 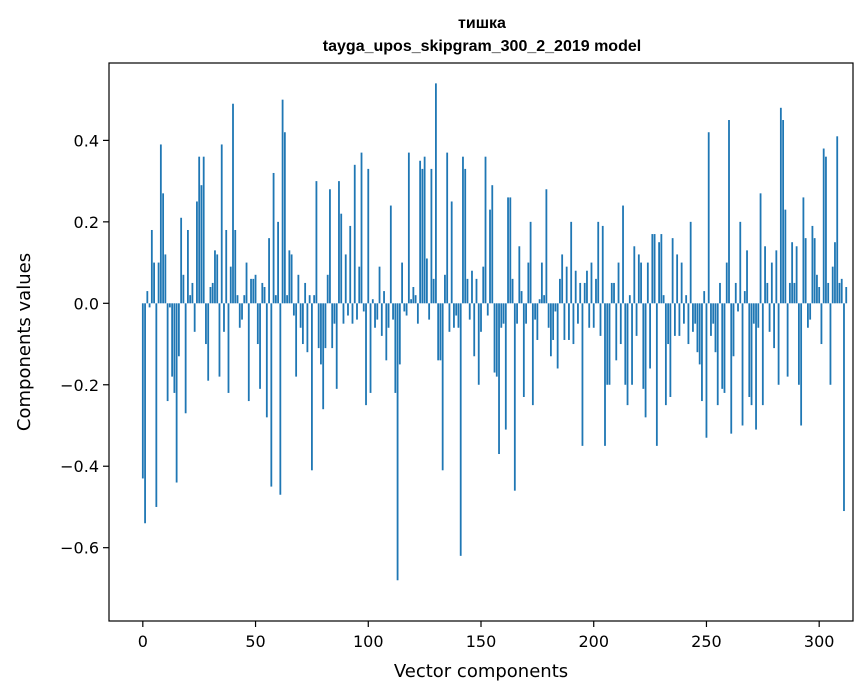 I want to click on x-tick-label: 200, so click(x=593, y=641).